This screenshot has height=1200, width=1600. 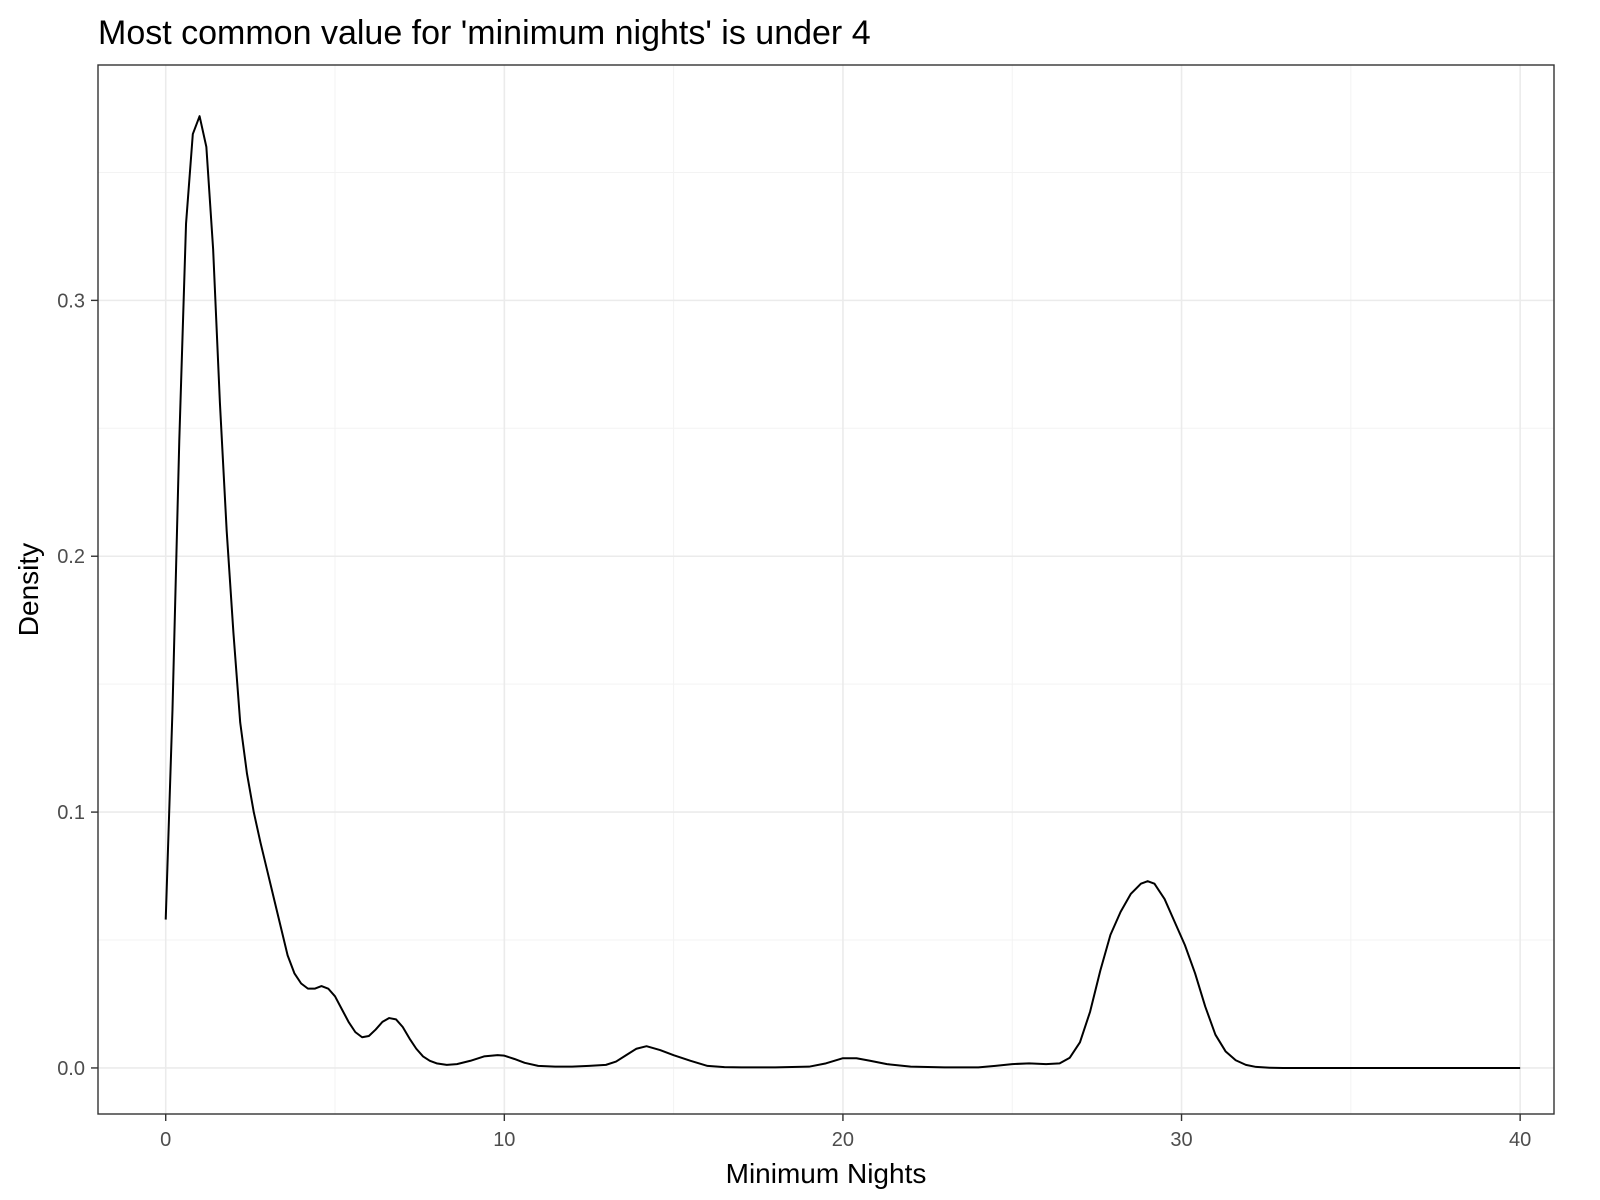 What do you see at coordinates (71, 557) in the screenshot?
I see `y-tick-label: 0.2` at bounding box center [71, 557].